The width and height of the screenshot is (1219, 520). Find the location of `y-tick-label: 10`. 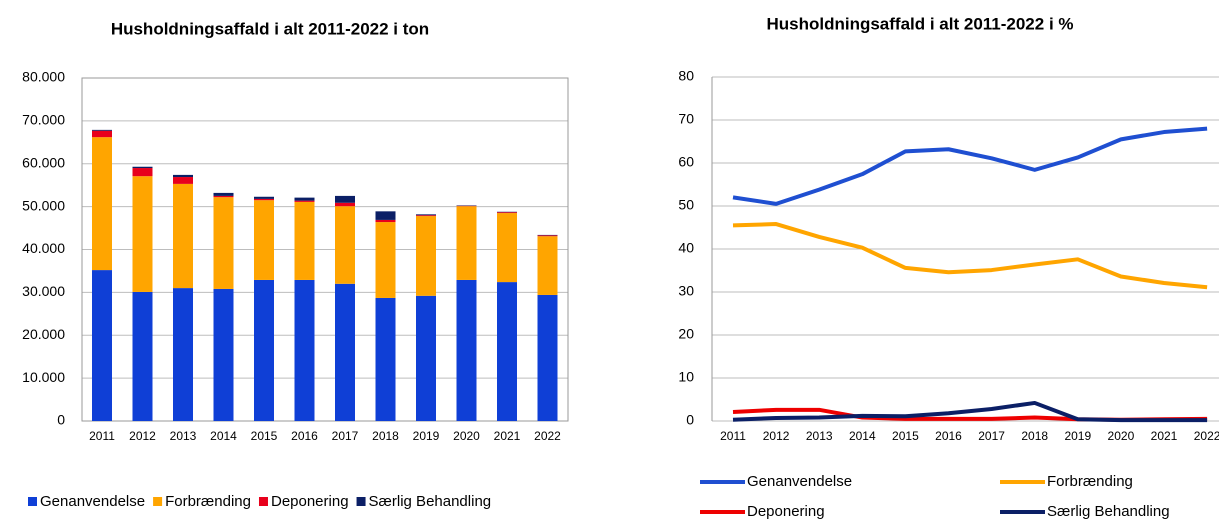

y-tick-label: 10 is located at coordinates (686, 377).